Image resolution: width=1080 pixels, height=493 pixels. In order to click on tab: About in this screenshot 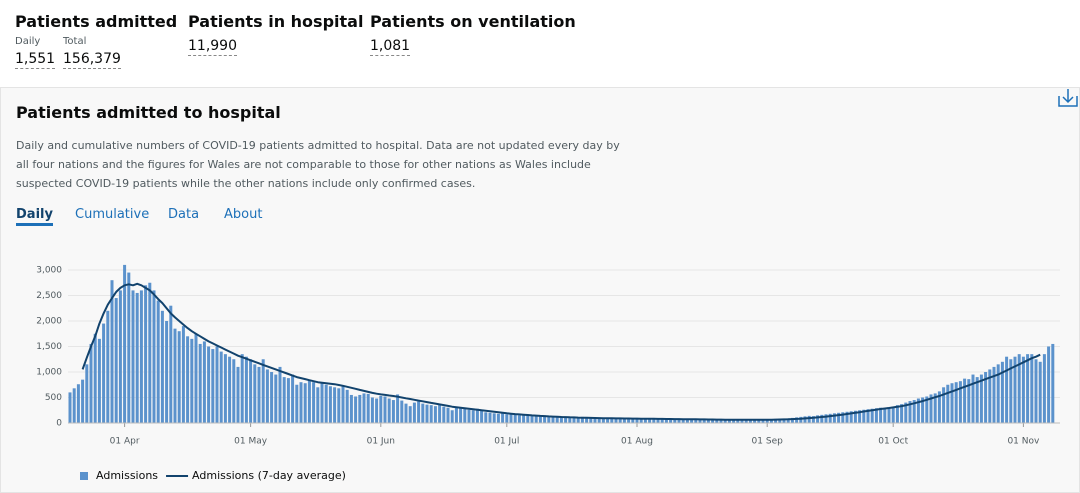, I will do `click(243, 214)`.